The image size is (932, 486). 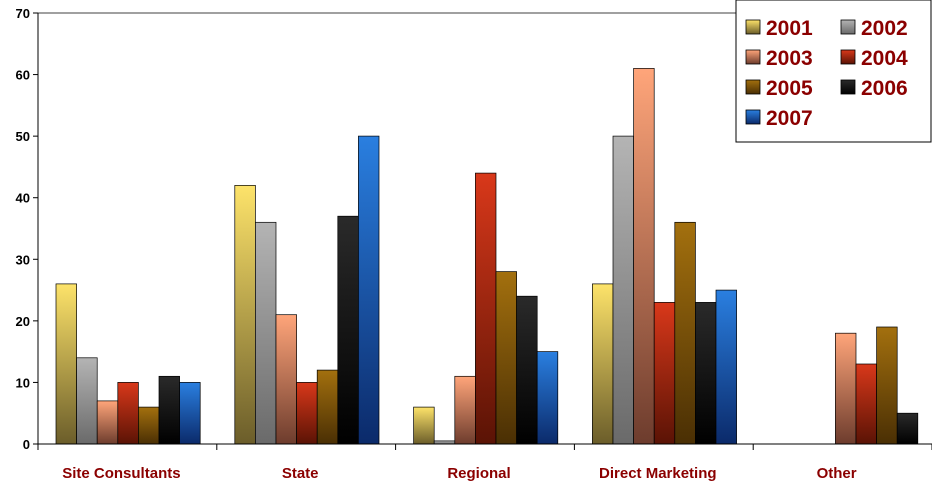 What do you see at coordinates (266, 333) in the screenshot?
I see `bar-2002-state` at bounding box center [266, 333].